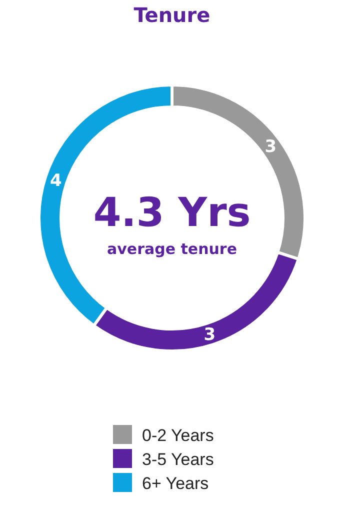 This screenshot has width=344, height=532. Describe the element at coordinates (172, 15) in the screenshot. I see `chart-title: Tenure` at that location.